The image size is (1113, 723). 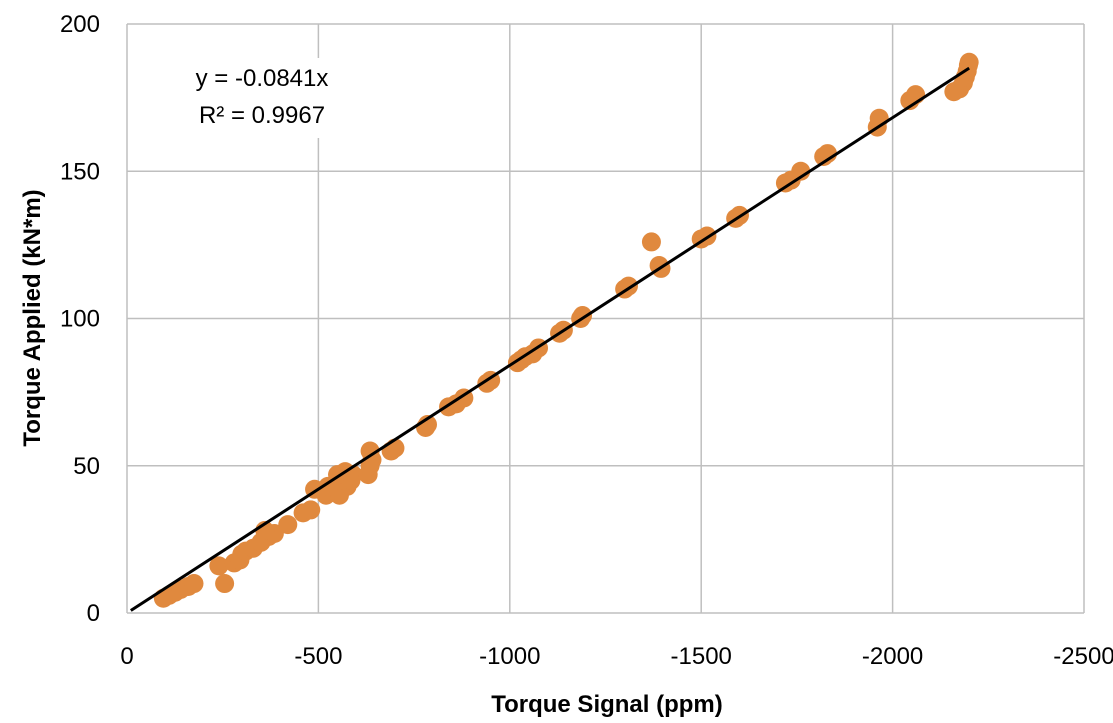 What do you see at coordinates (509, 656) in the screenshot?
I see `x-tick-label: -1000` at bounding box center [509, 656].